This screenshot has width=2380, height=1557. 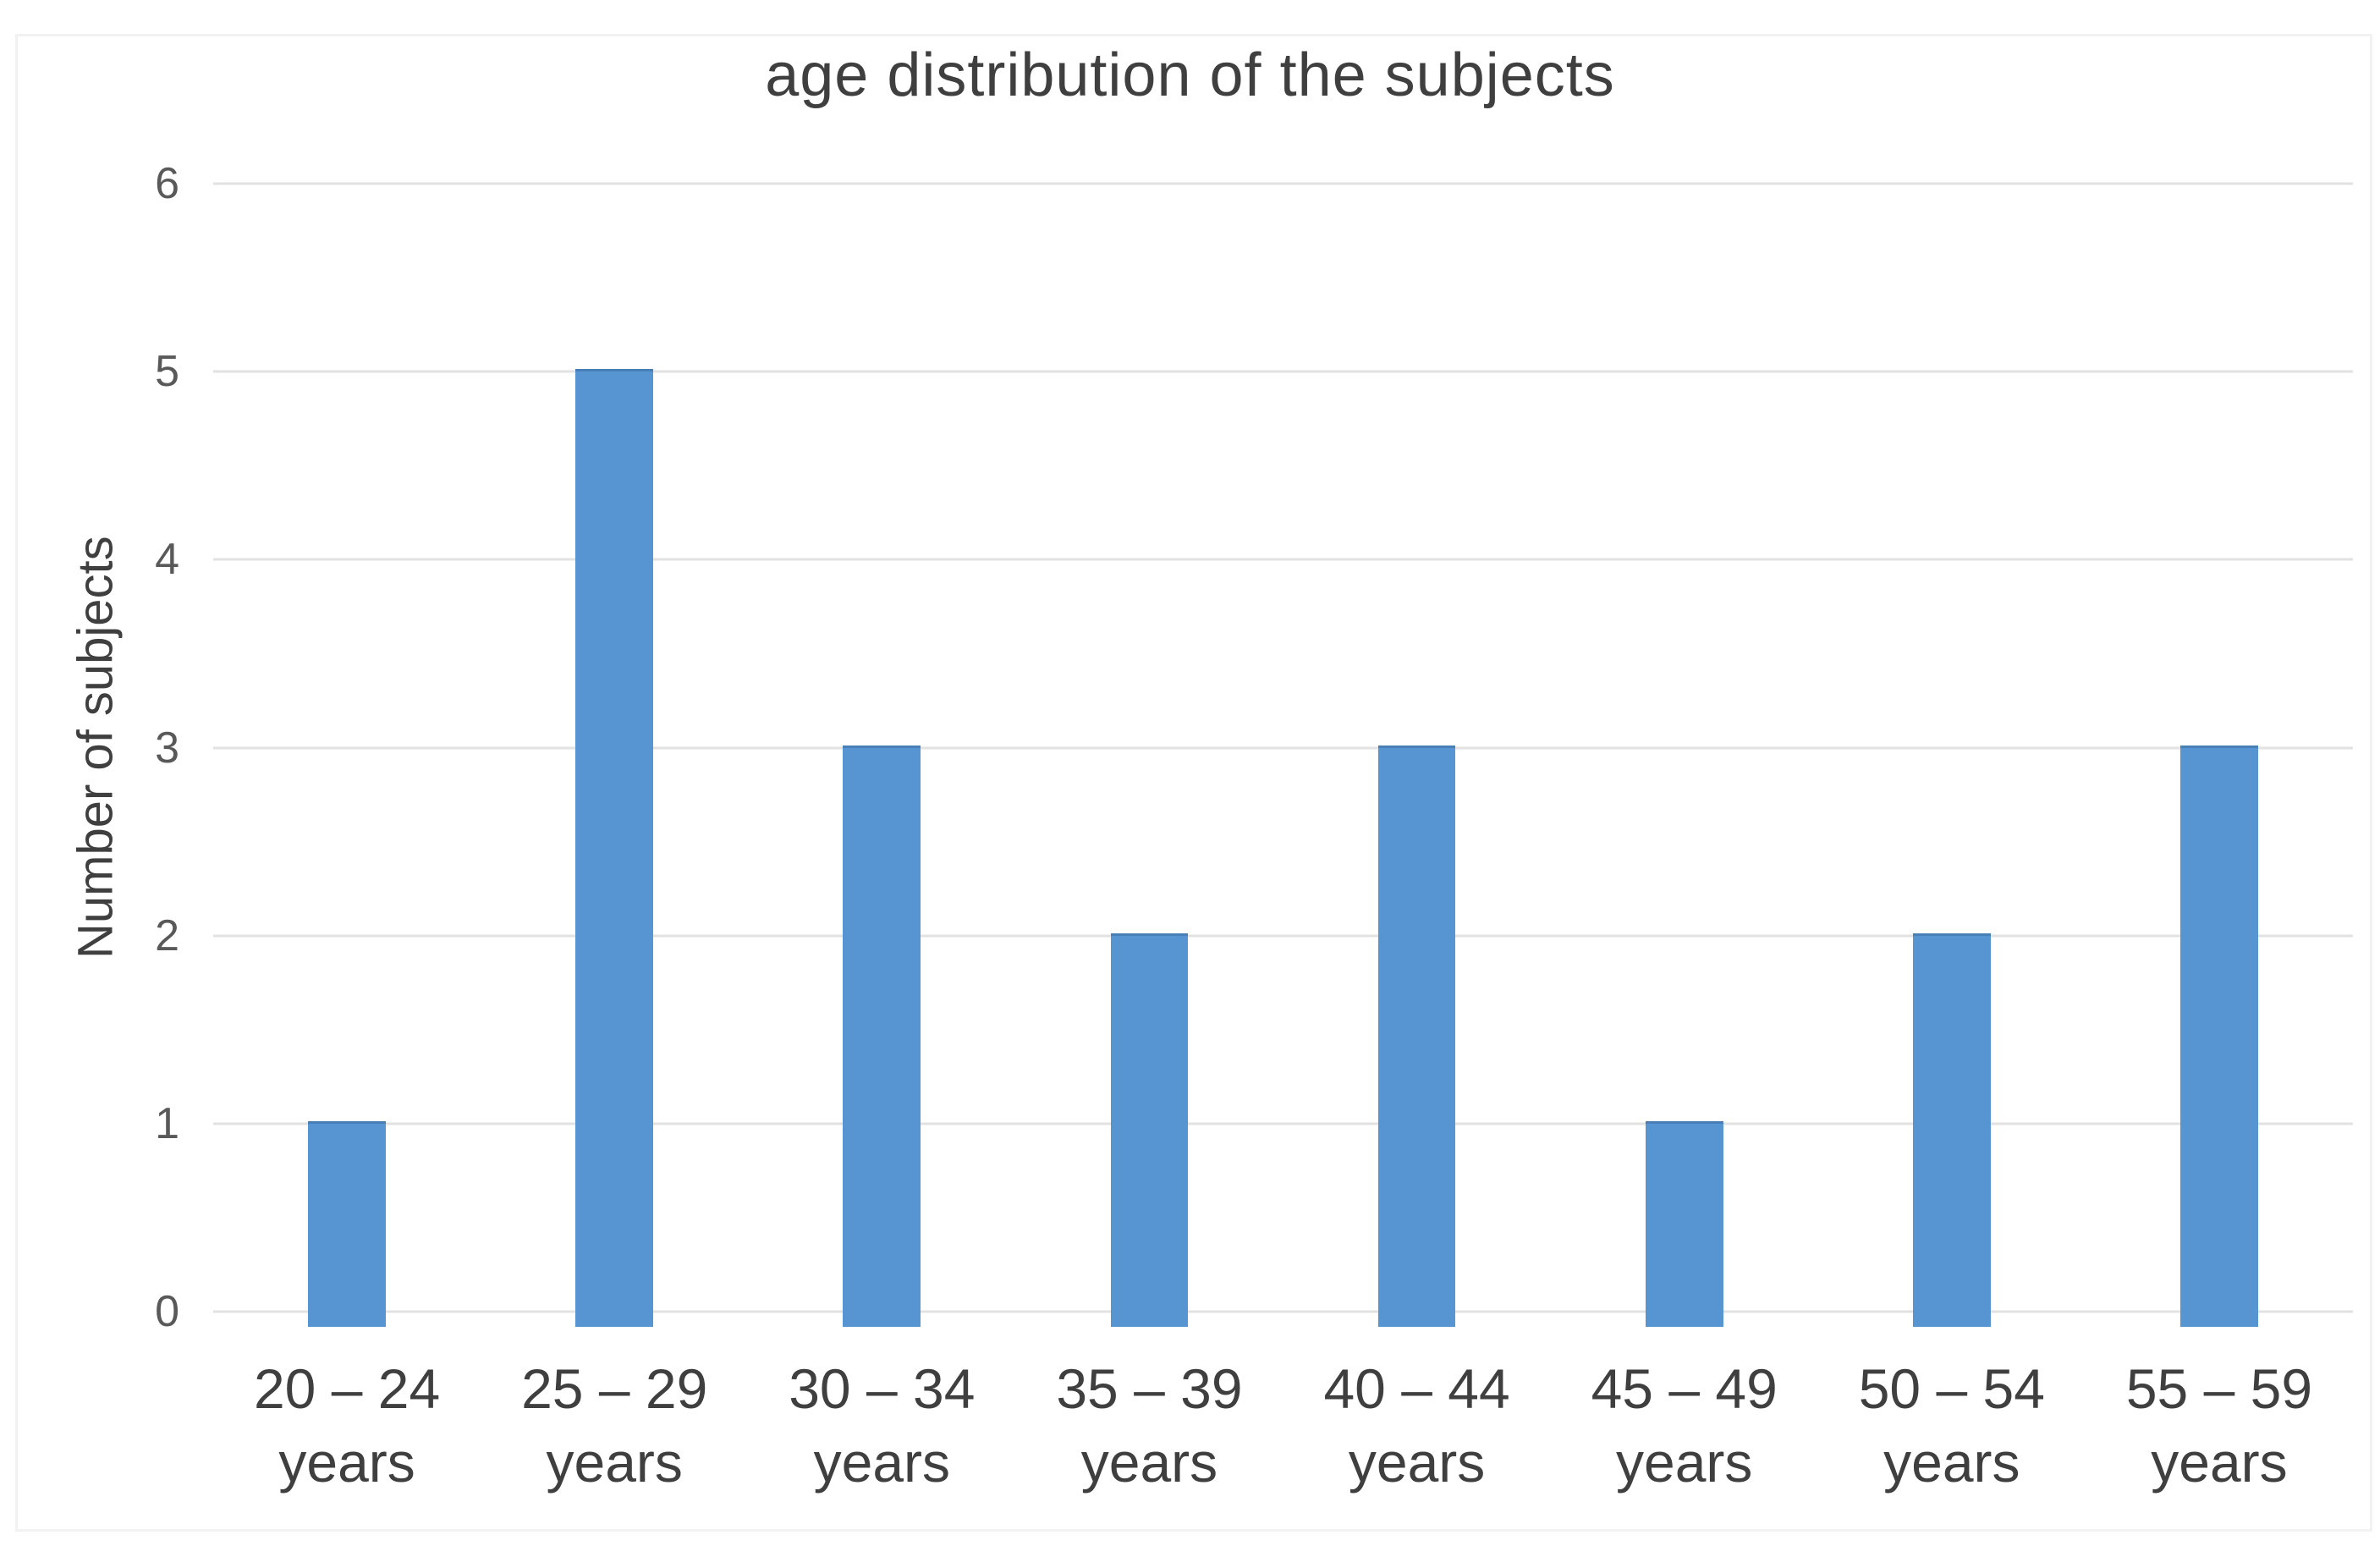 What do you see at coordinates (1190, 75) in the screenshot?
I see `chart-title: age distribution of the subjects` at bounding box center [1190, 75].